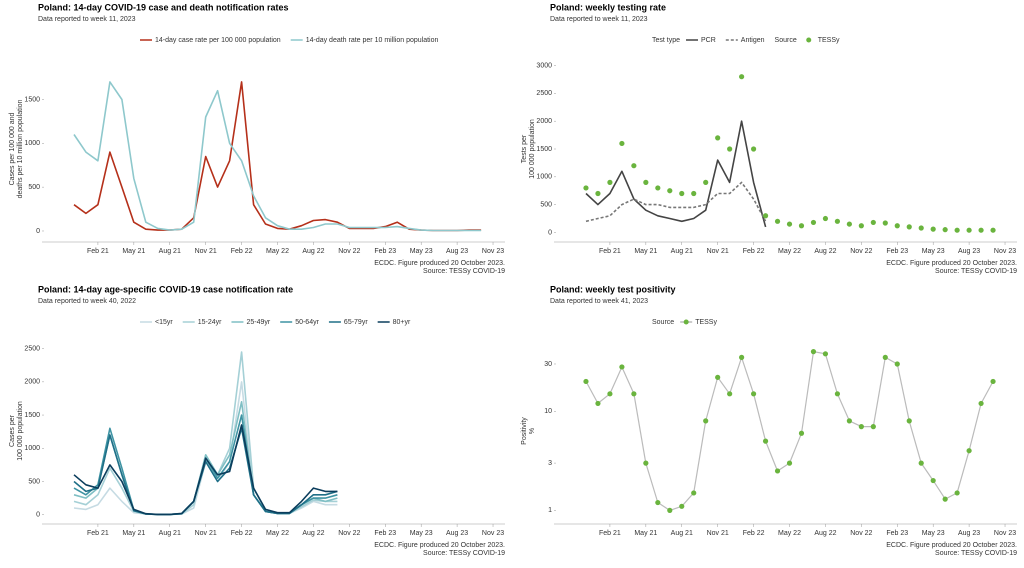 The image size is (1024, 568). I want to click on legend-label: PCR, so click(708, 40).